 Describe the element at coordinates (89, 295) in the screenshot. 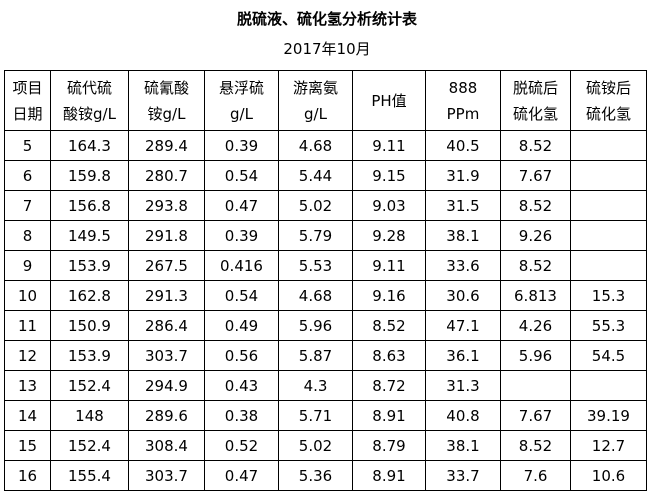

I see `table-cell: 162.8` at that location.